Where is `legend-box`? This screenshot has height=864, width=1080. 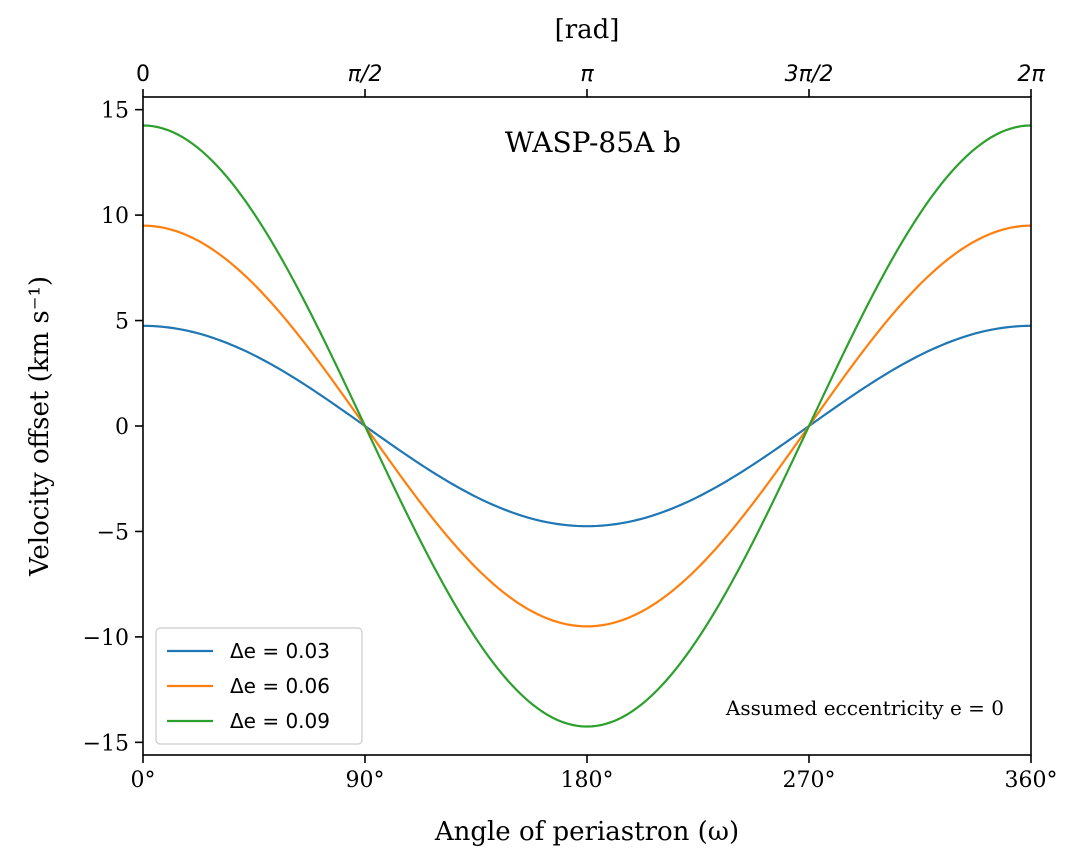 legend-box is located at coordinates (259, 686).